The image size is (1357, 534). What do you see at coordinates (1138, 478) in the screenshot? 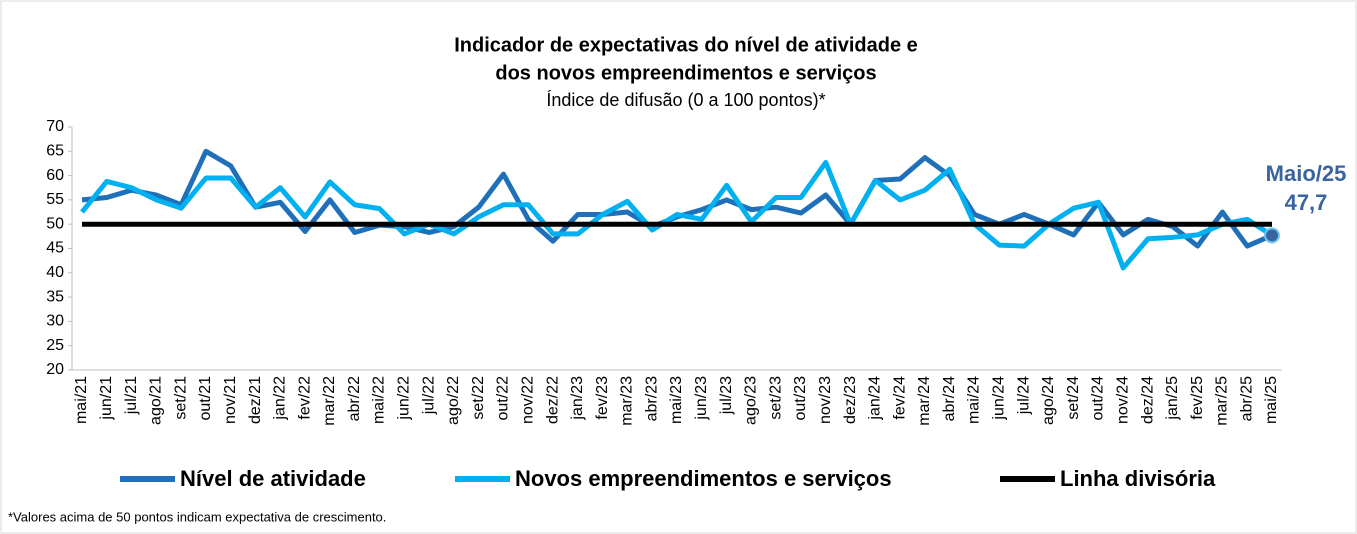
I see `legend-label: Linha divisória` at bounding box center [1138, 478].